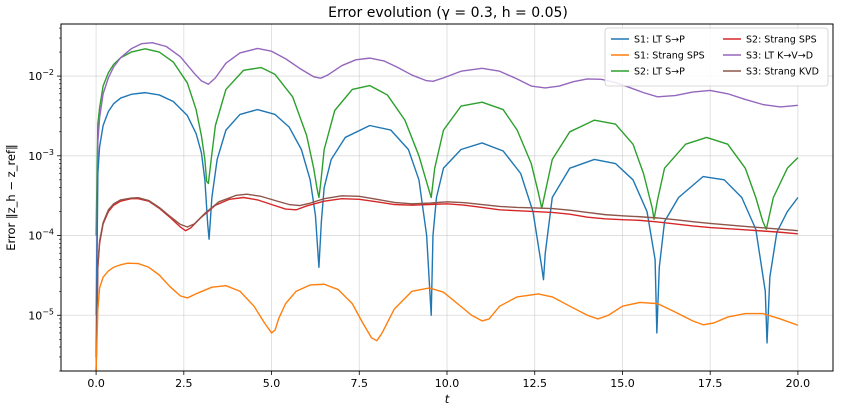 This screenshot has height=414, width=841. I want to click on legend-label: S3: LT K→V→D, so click(779, 56).